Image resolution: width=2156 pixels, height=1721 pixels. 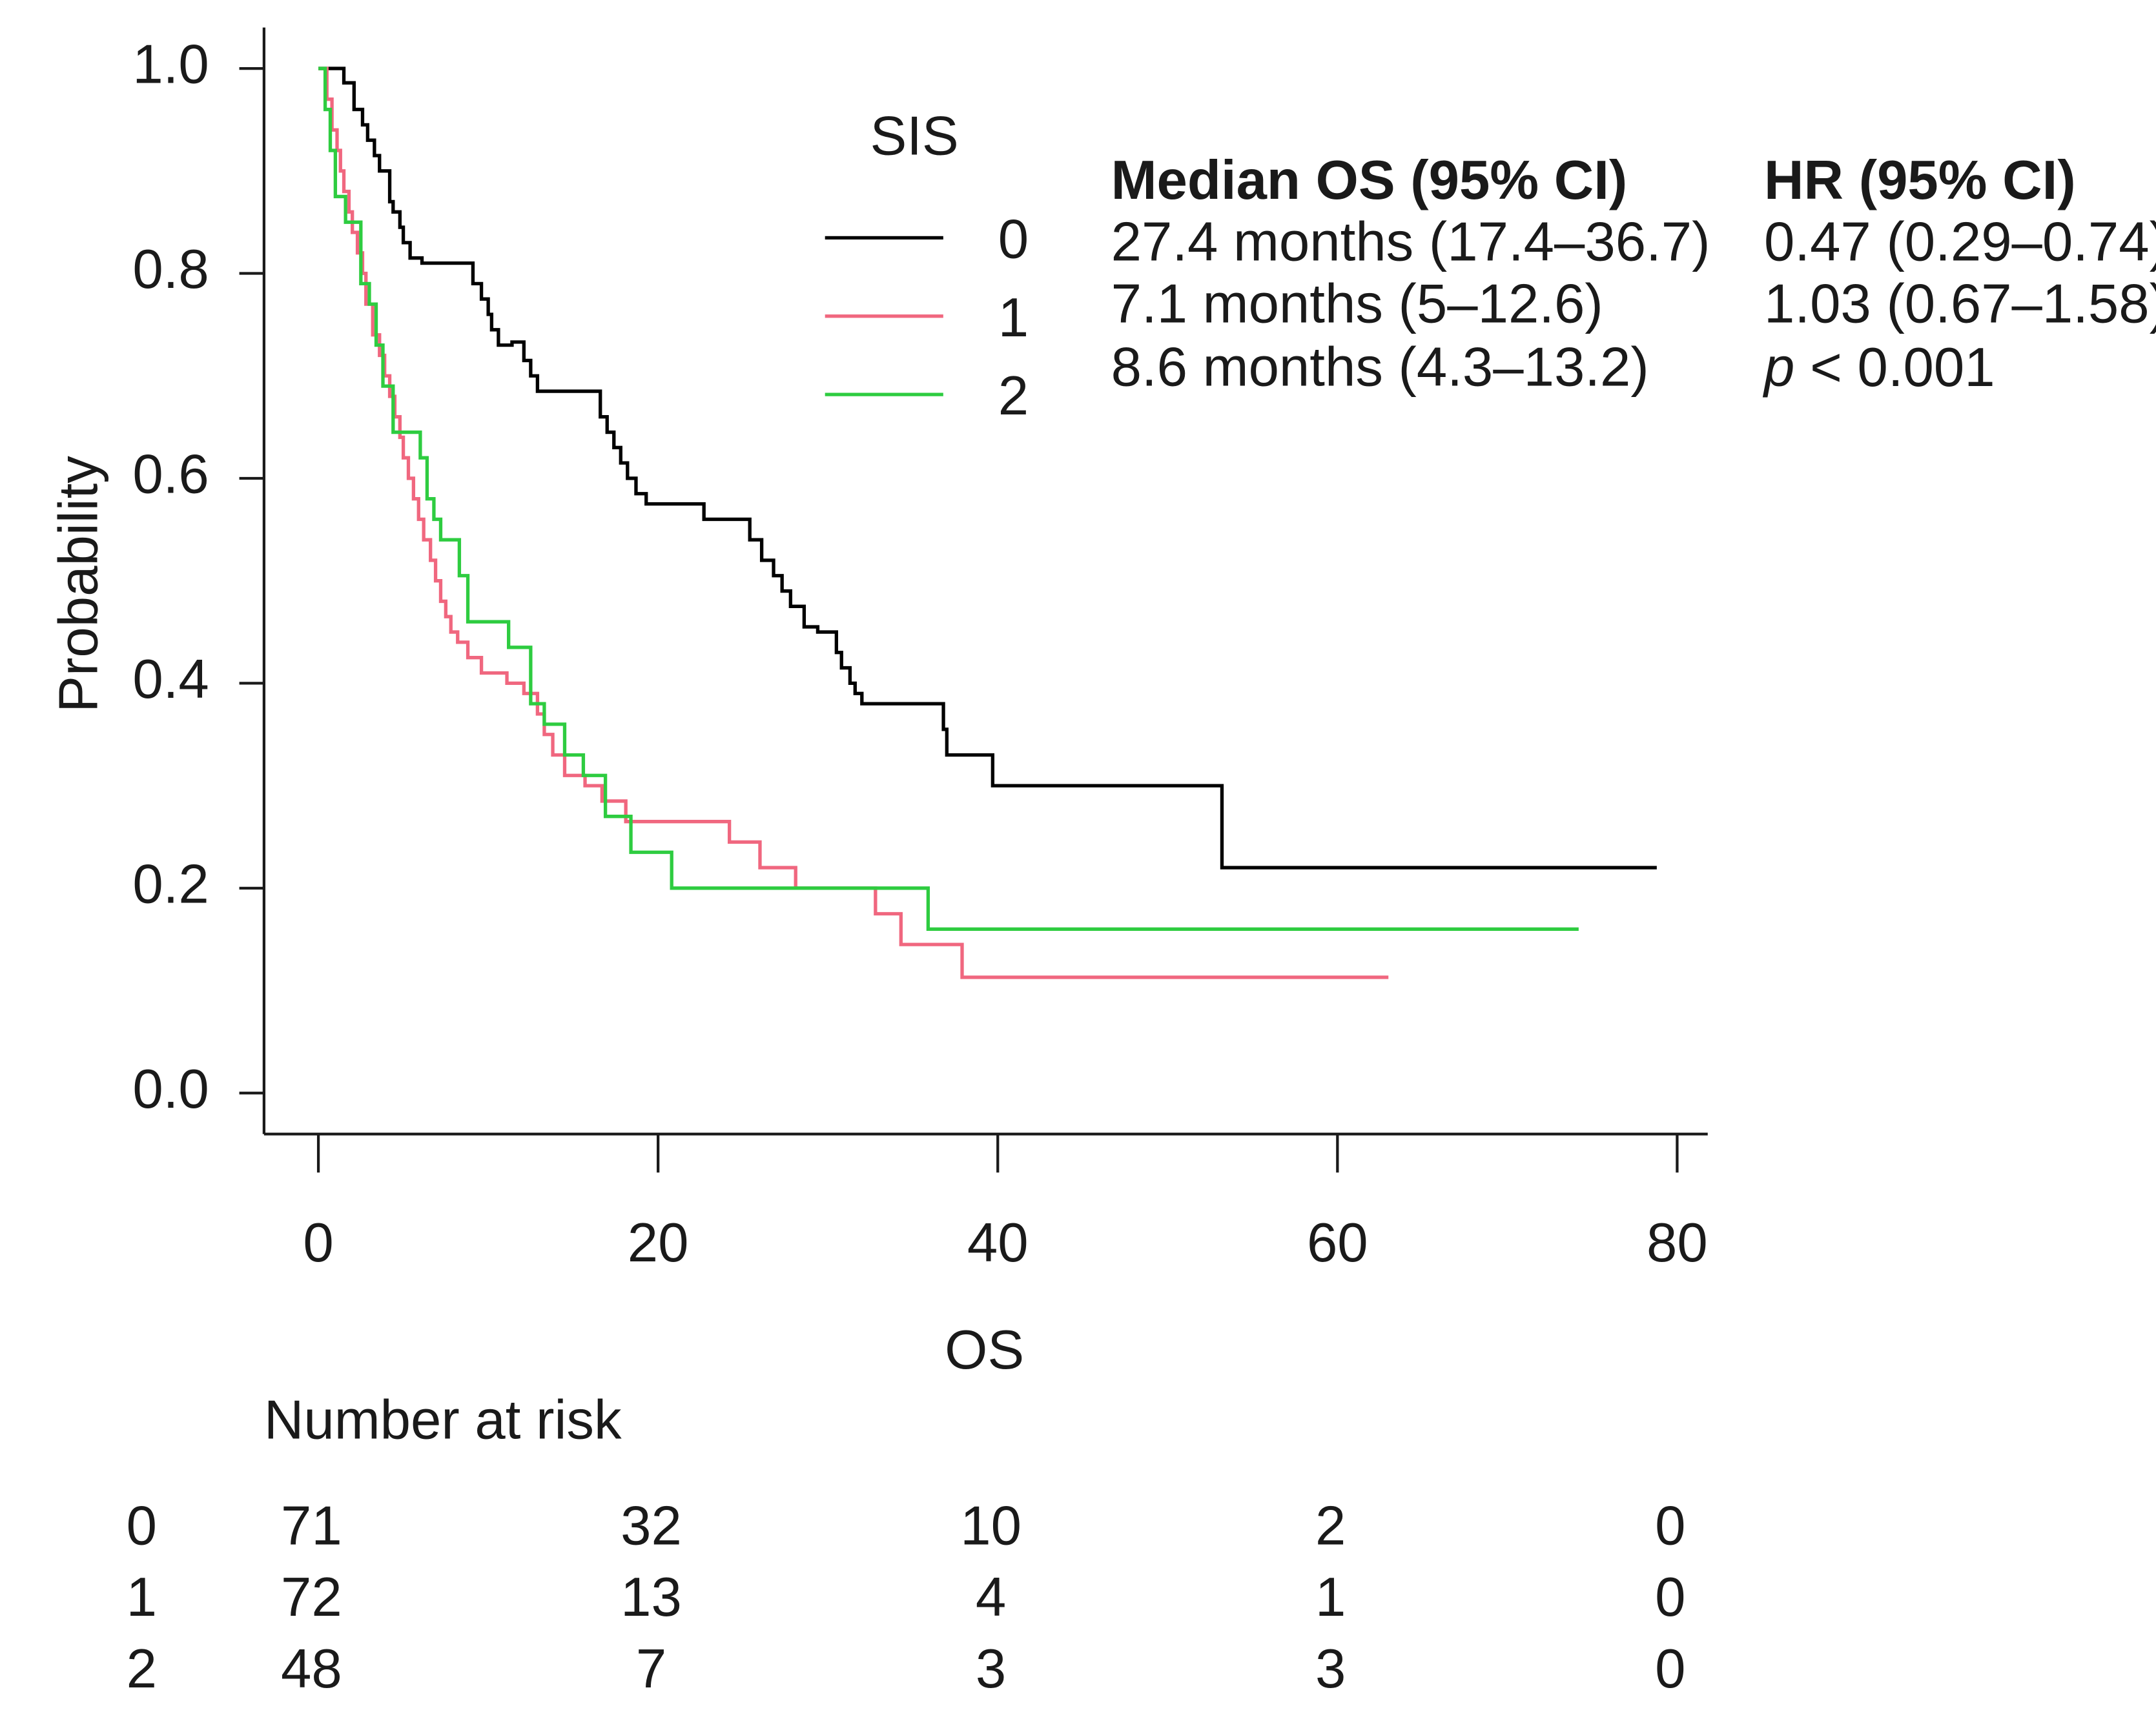 What do you see at coordinates (1920, 180) in the screenshot?
I see `hr-header: HR (95% CI)` at bounding box center [1920, 180].